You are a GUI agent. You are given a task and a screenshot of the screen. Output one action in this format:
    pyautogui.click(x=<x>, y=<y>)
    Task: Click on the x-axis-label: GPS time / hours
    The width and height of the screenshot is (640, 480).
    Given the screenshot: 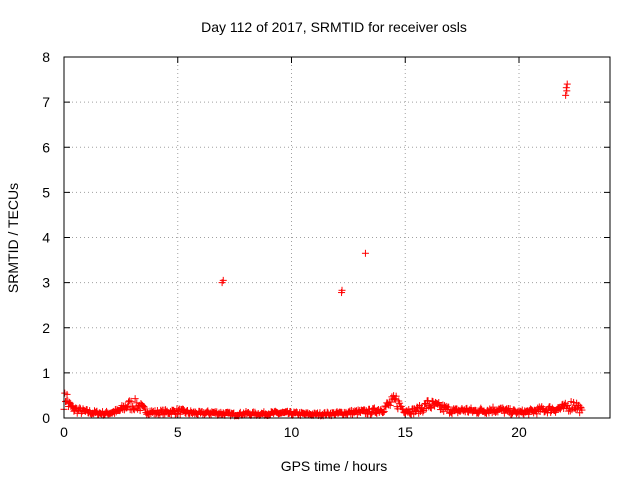 What is the action you would take?
    pyautogui.click(x=334, y=466)
    